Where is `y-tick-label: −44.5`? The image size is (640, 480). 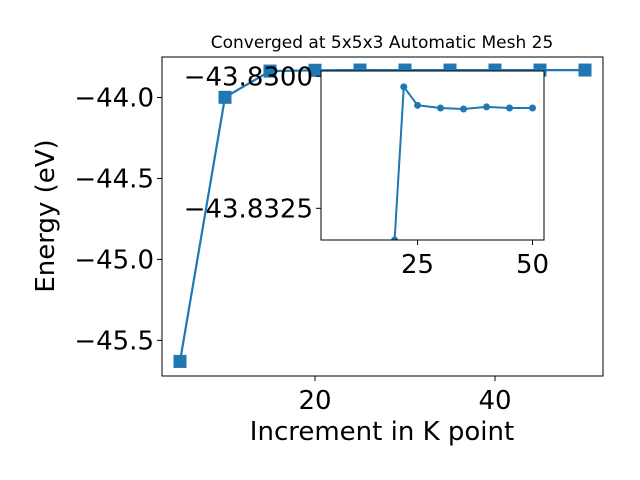 y-tick-label: −44.5 is located at coordinates (114, 179).